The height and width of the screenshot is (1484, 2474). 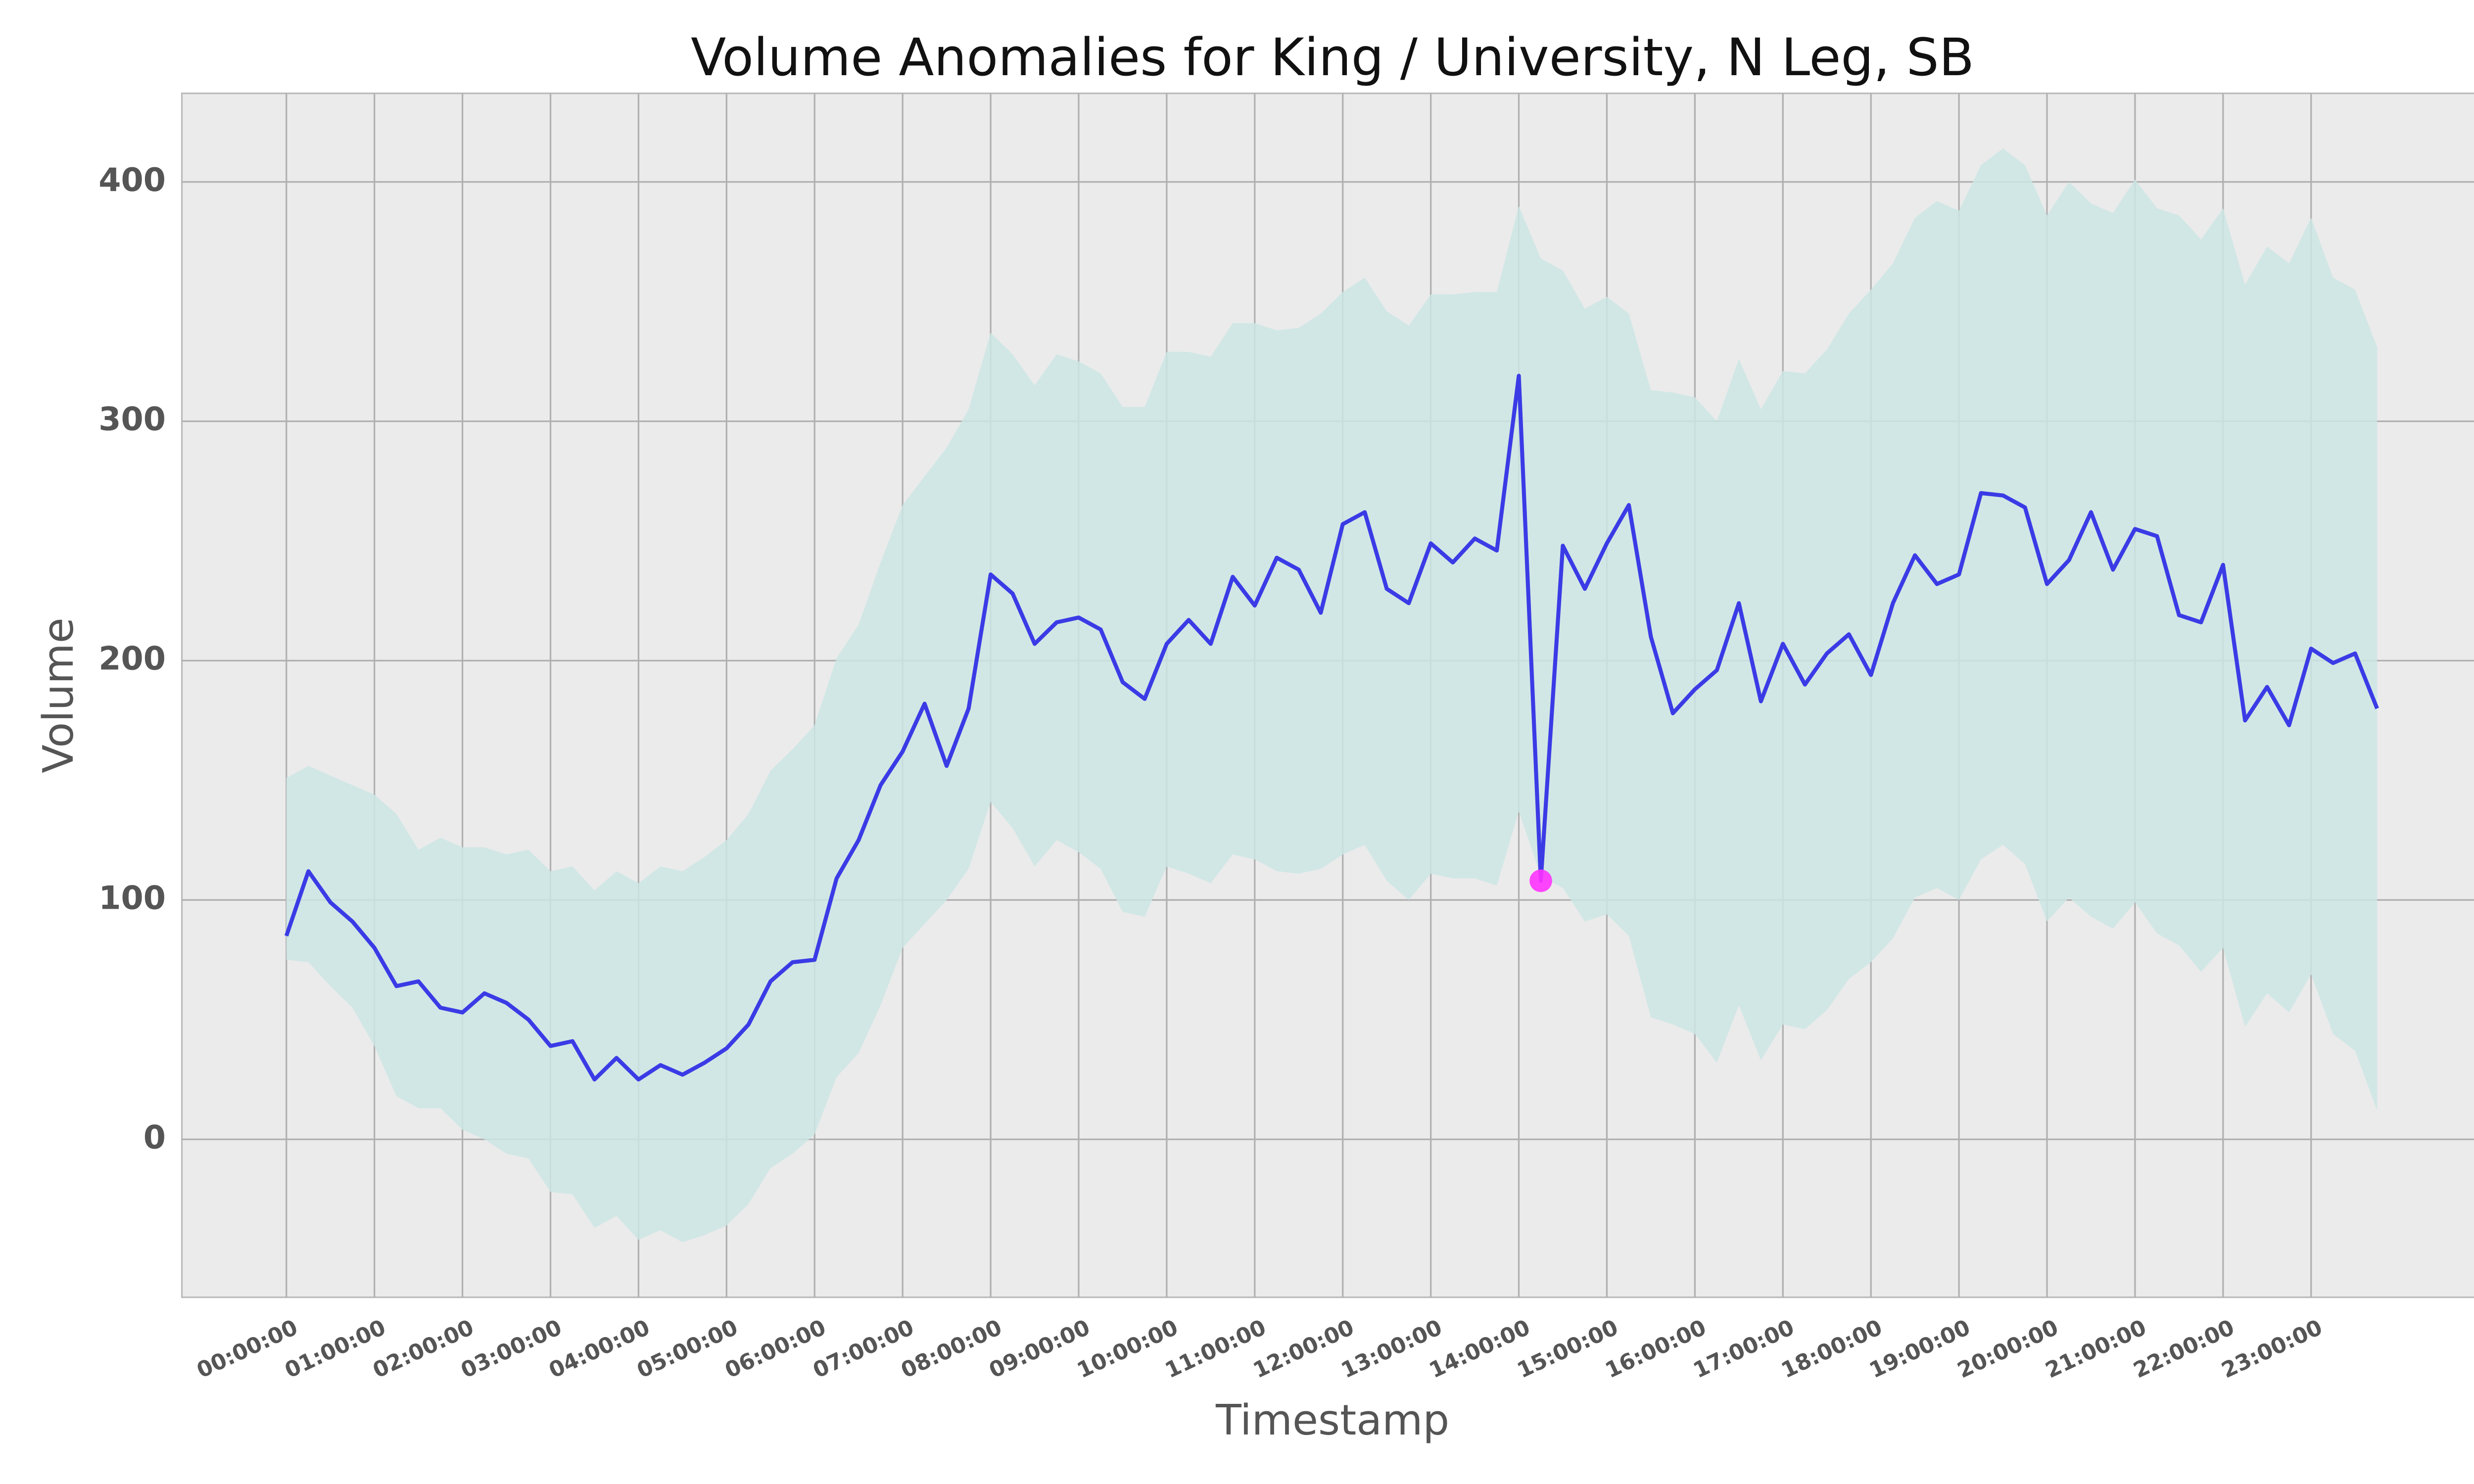 What do you see at coordinates (1215, 1349) in the screenshot?
I see `x-tick-label: 11:00:00` at bounding box center [1215, 1349].